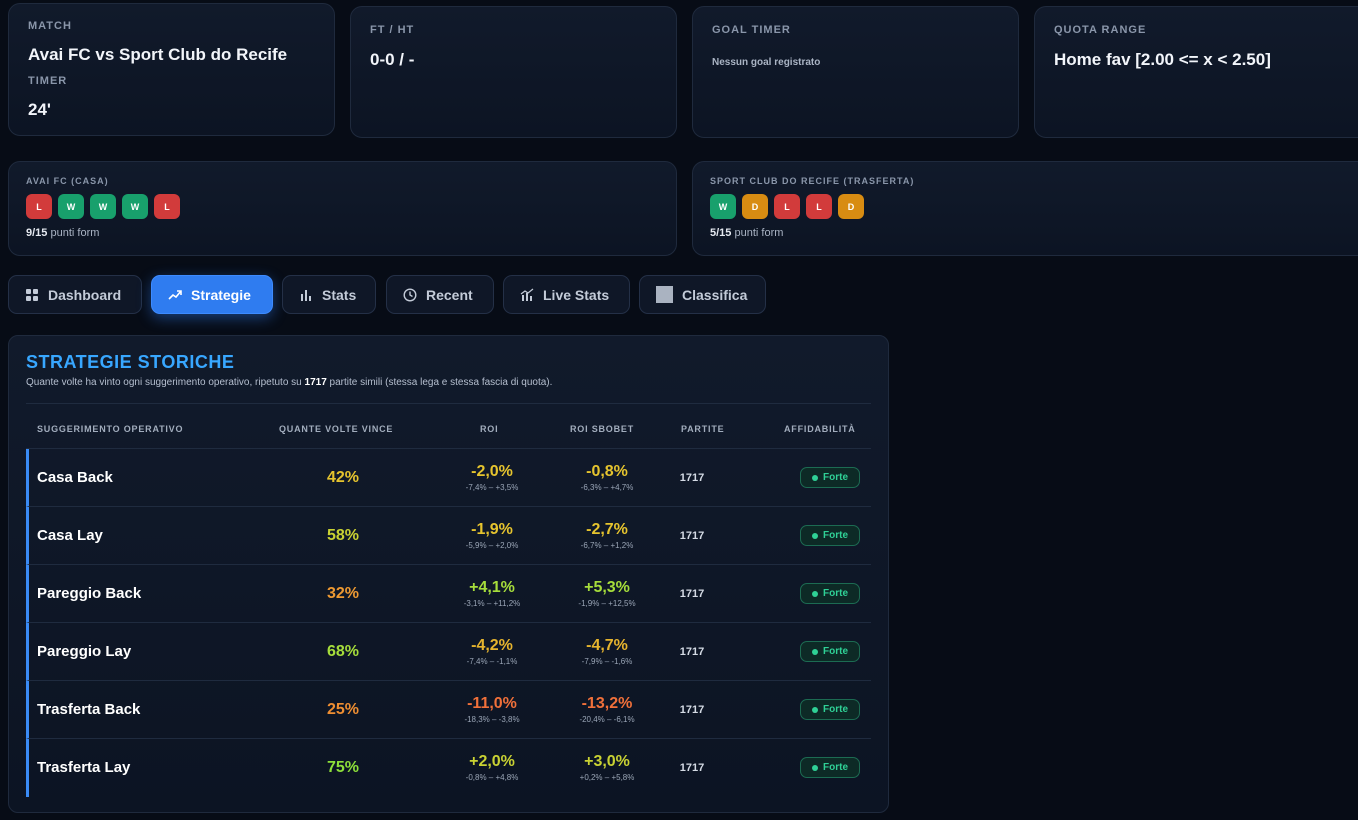 The height and width of the screenshot is (820, 1358). I want to click on header-divider, so click(448, 403).